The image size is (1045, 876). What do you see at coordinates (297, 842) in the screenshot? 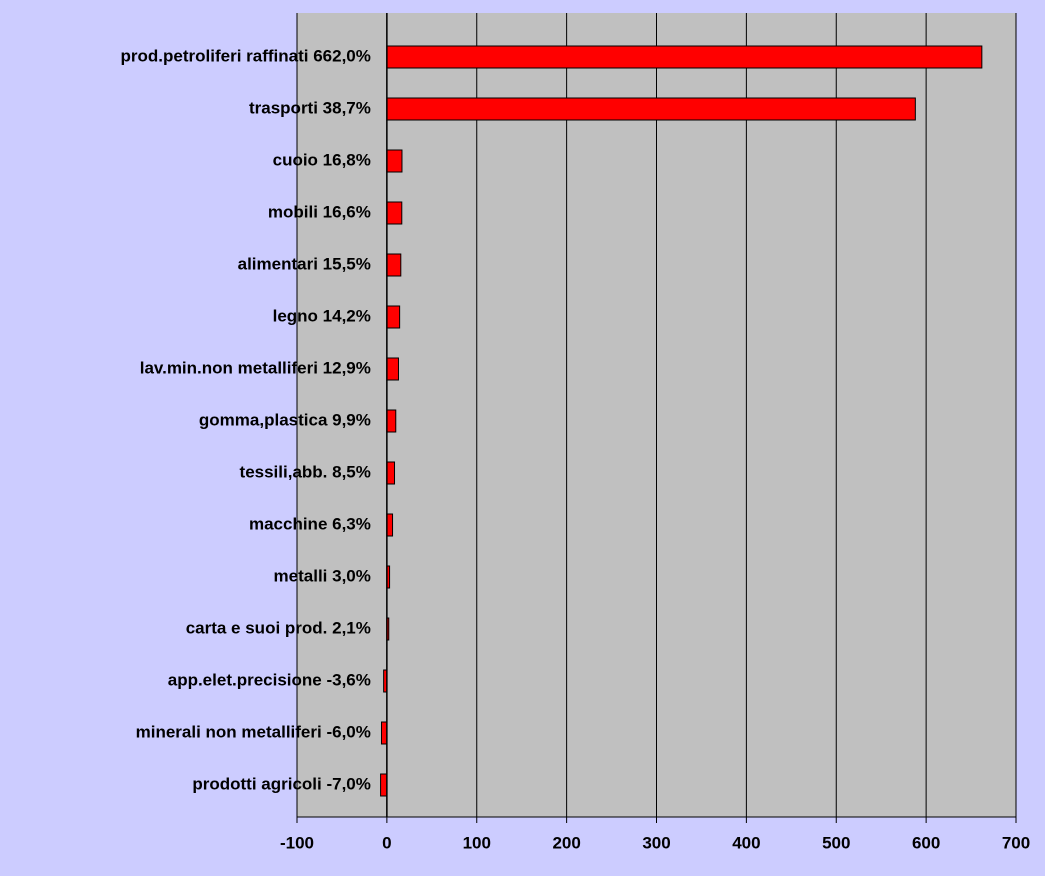
I see `x-tick-label: -100` at bounding box center [297, 842].